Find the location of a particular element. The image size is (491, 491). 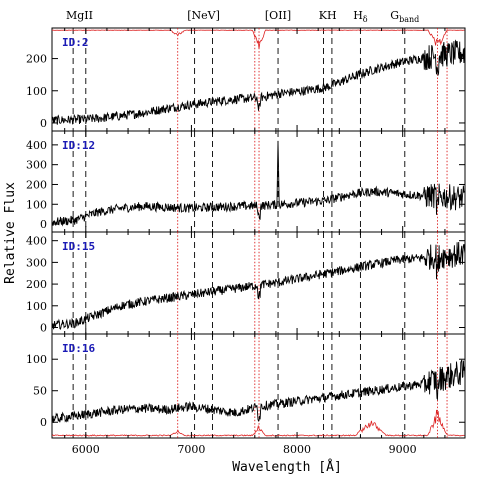

x-tick-label: 7000 is located at coordinates (191, 449).